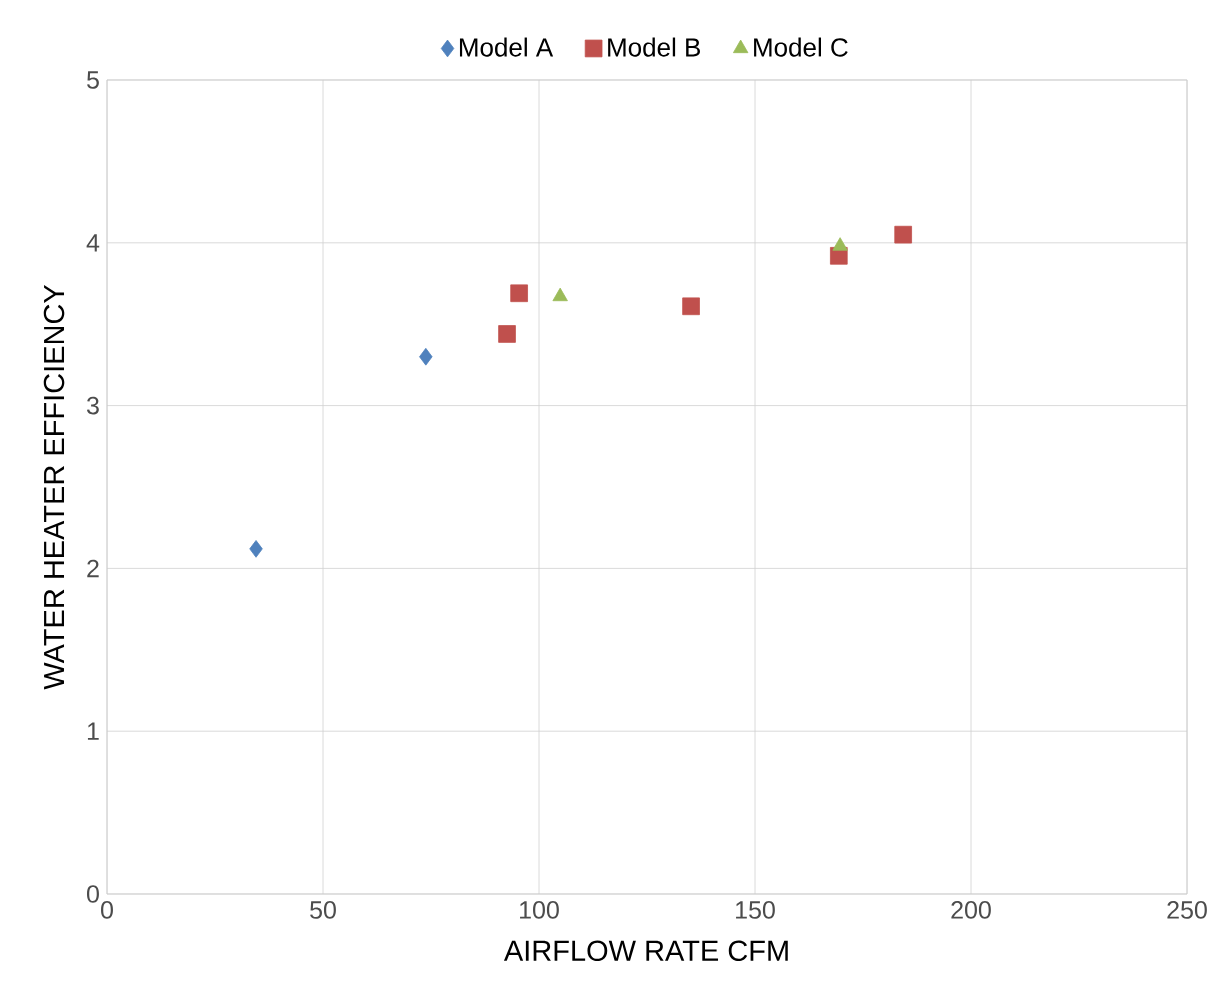 The width and height of the screenshot is (1215, 1001). I want to click on y-tick-label: 0, so click(93, 894).